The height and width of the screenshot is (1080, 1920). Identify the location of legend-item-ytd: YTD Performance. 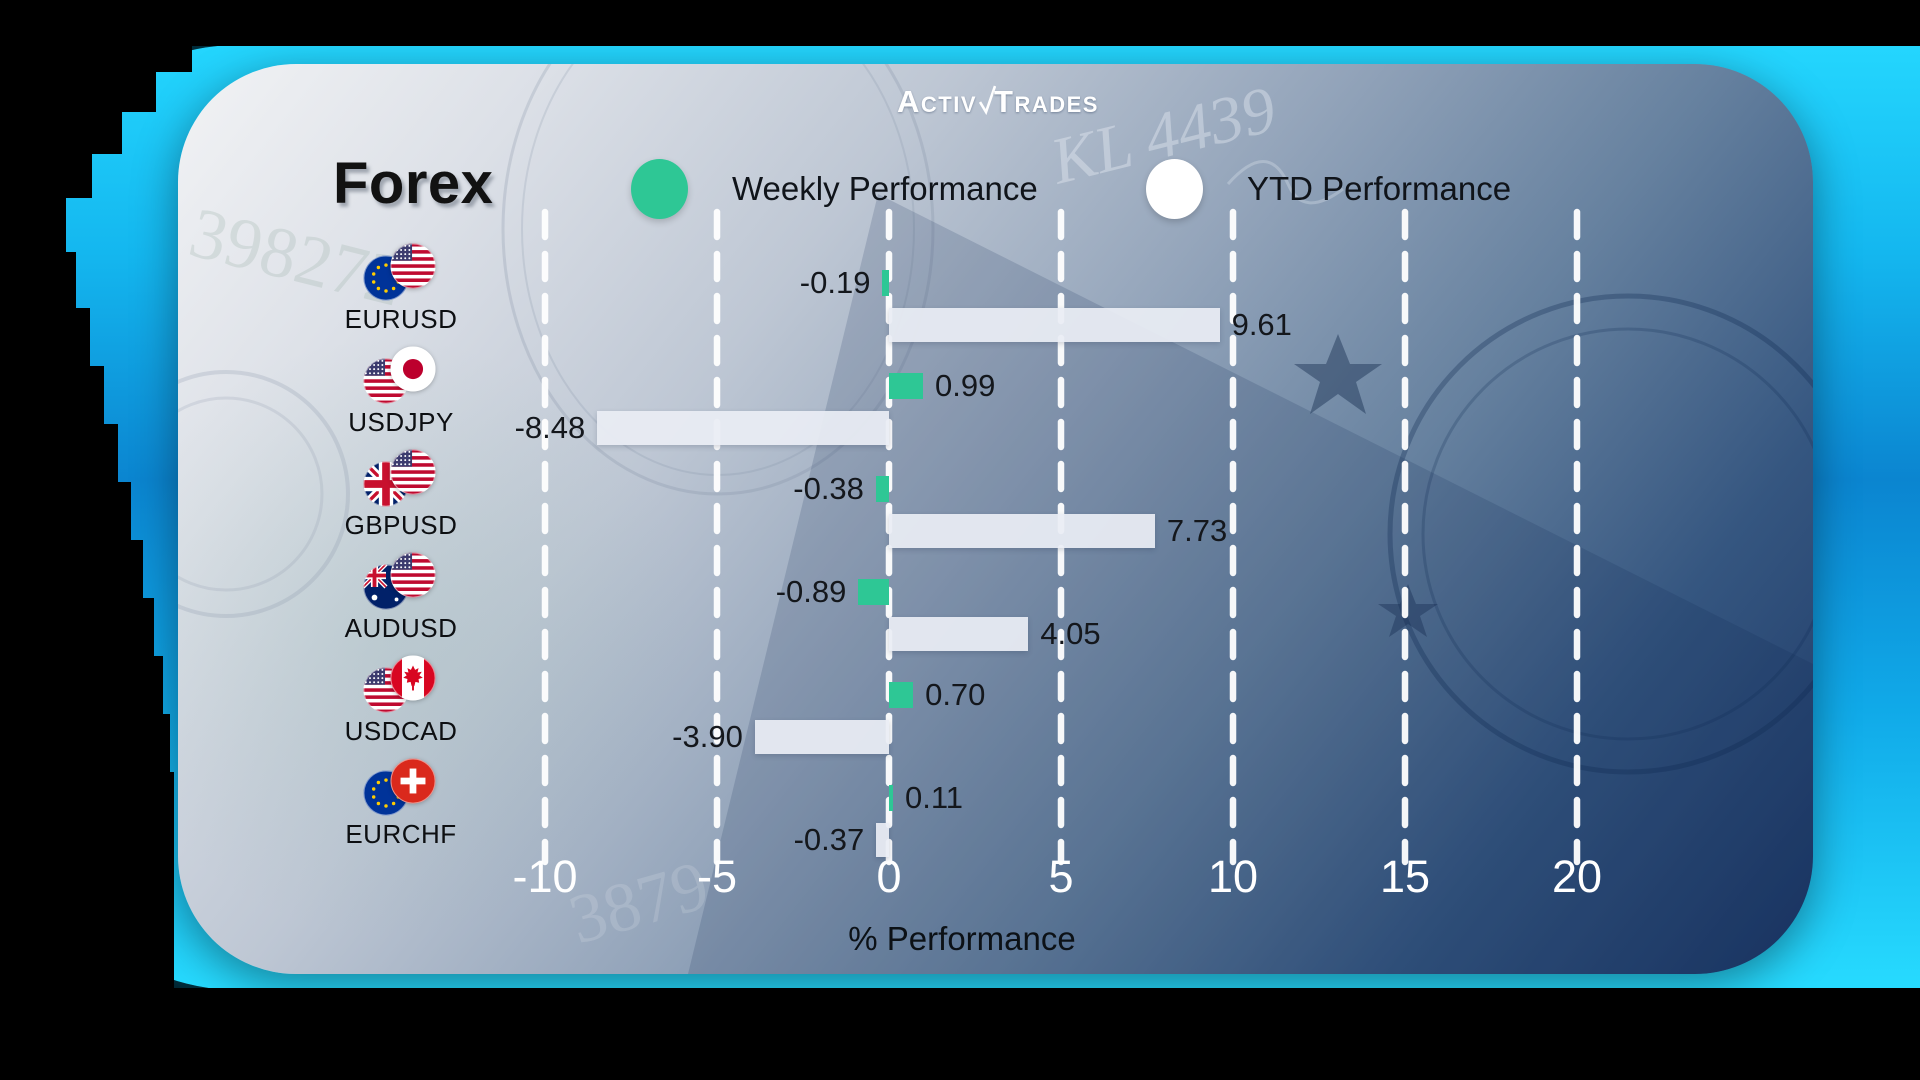
(1328, 189).